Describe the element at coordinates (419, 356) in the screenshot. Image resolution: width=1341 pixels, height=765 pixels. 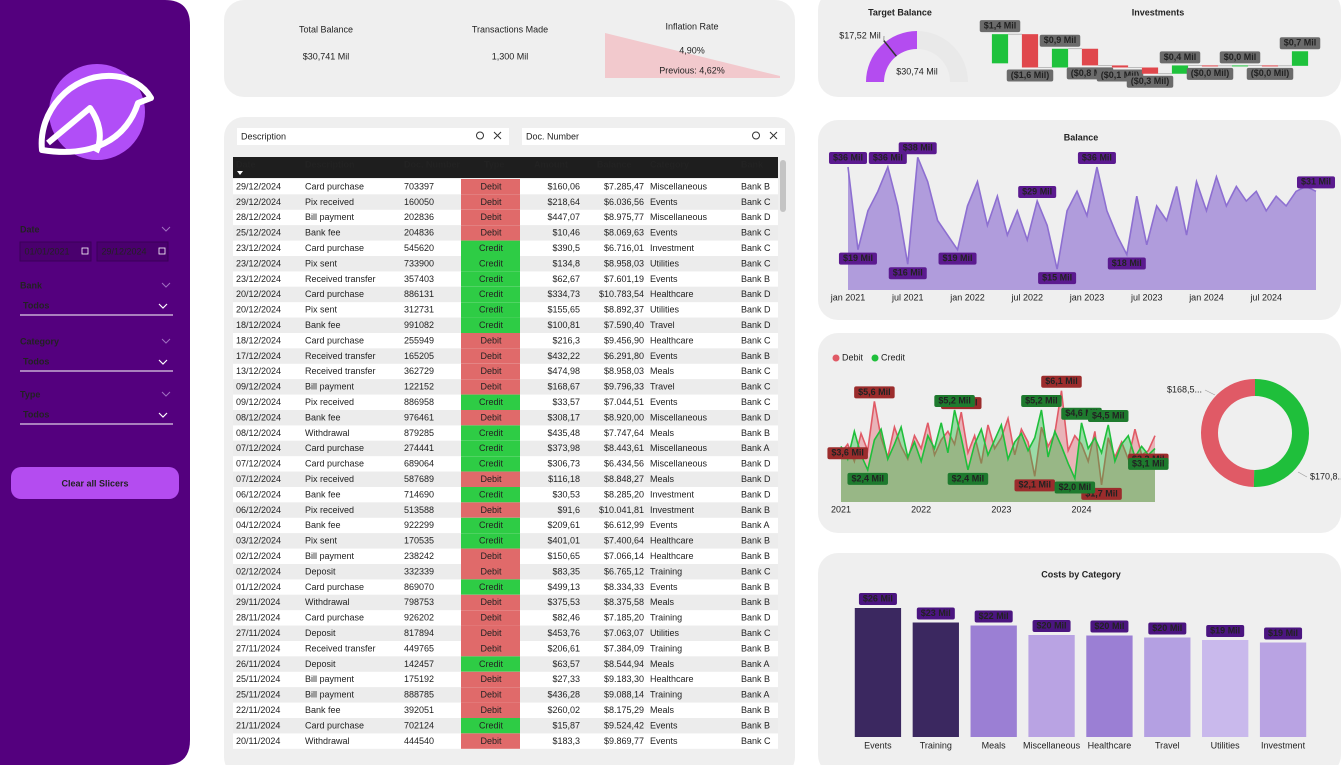
I see `table-cell: 165205` at that location.